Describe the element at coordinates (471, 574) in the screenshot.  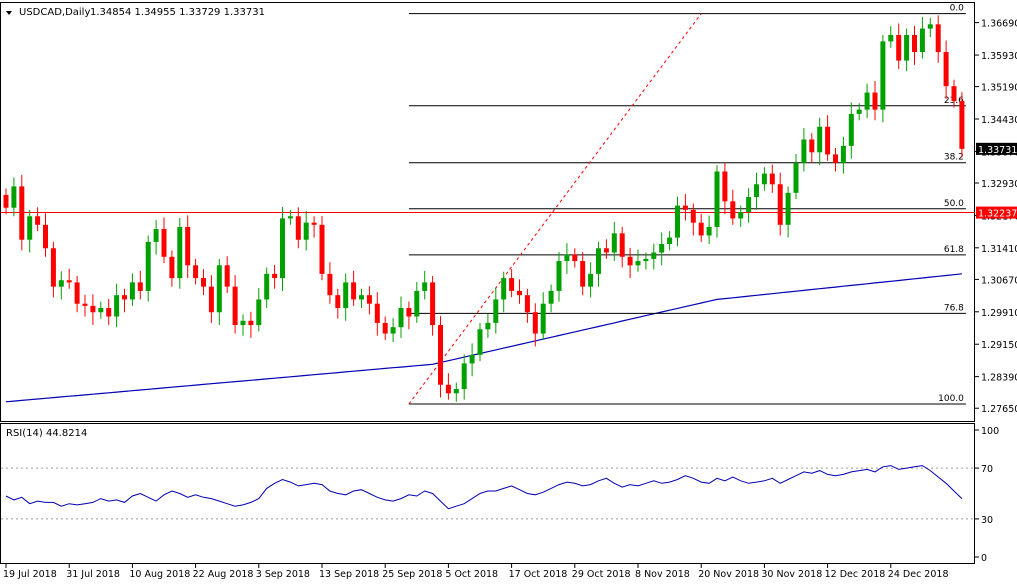
I see `time-tick-label: 5 Oct 2018` at that location.